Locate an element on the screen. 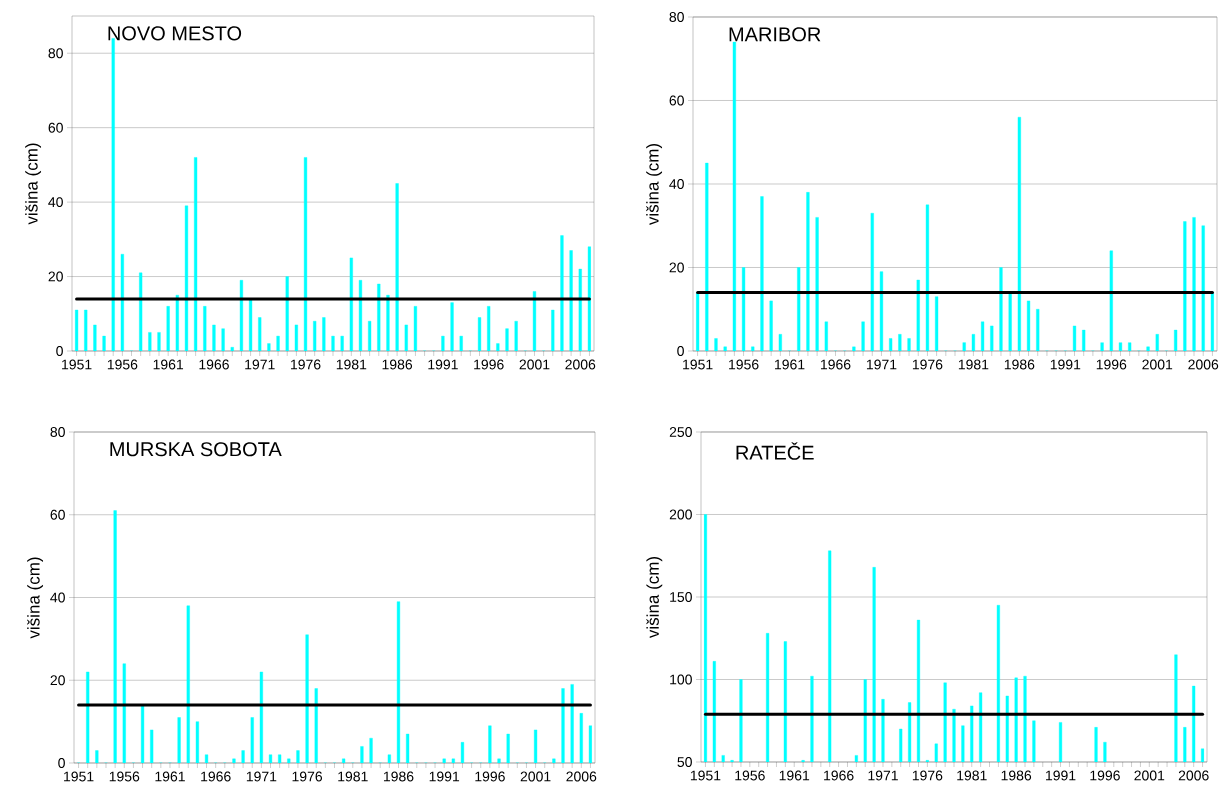 The height and width of the screenshot is (796, 1224). chart-title: NOVO MESTO is located at coordinates (175, 33).